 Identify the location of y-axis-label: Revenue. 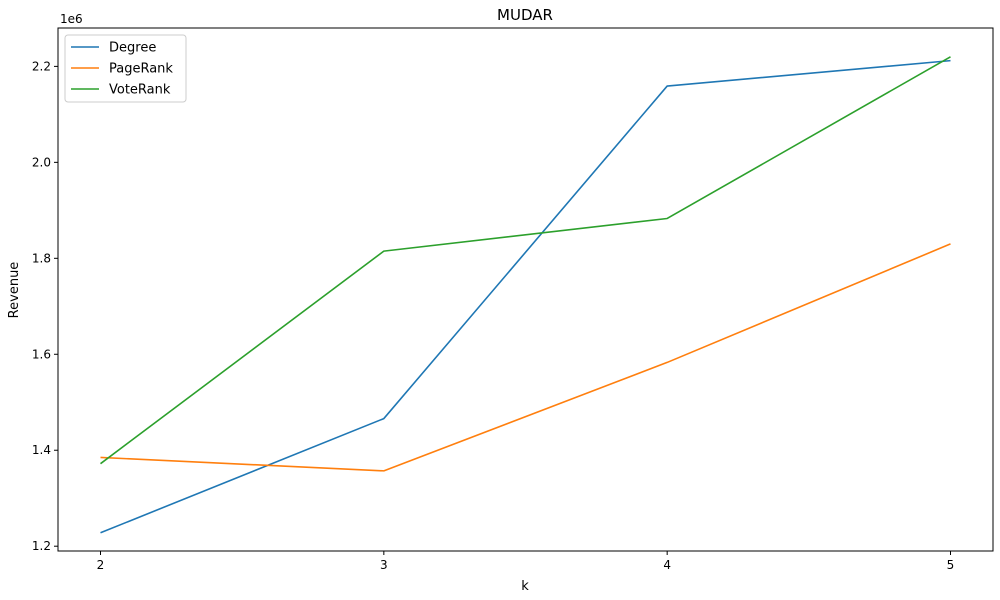
(14, 290).